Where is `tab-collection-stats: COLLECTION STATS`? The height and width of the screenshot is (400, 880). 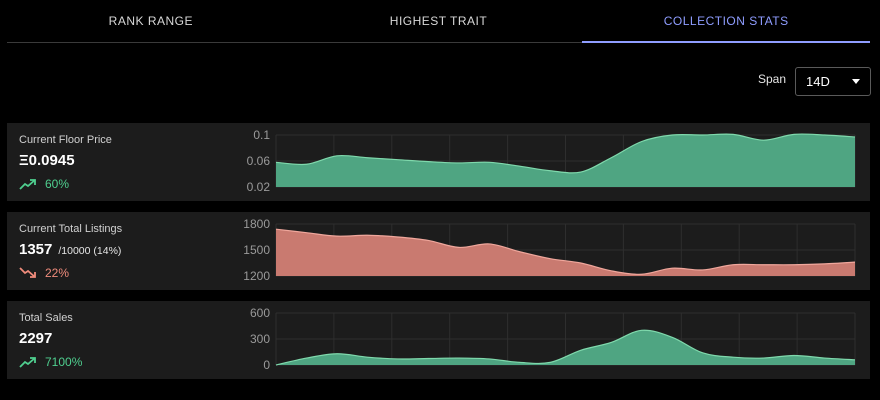 tab-collection-stats: COLLECTION STATS is located at coordinates (726, 21).